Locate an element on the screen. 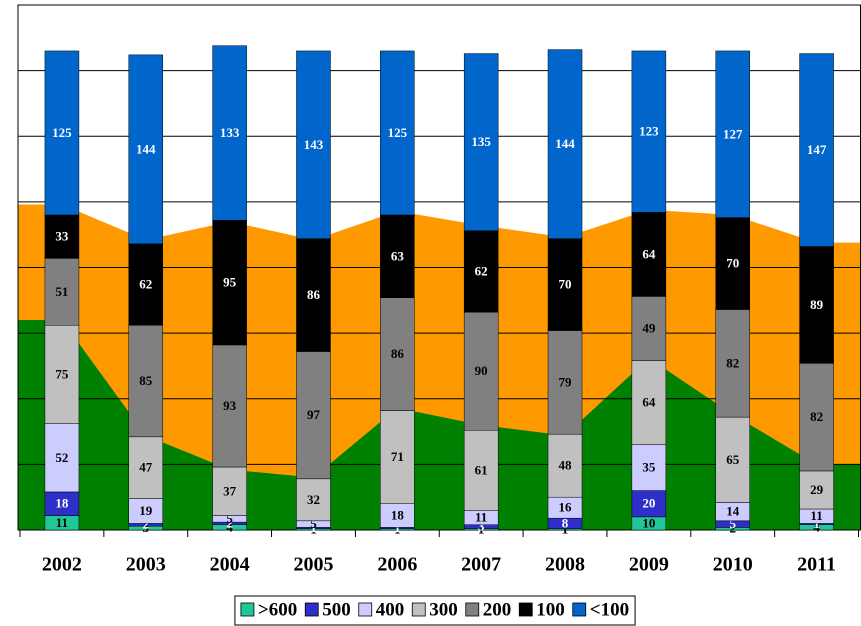 Image resolution: width=861 pixels, height=626 pixels. value-label: 70 is located at coordinates (565, 284).